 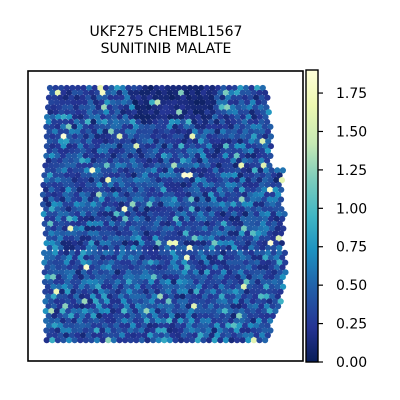 I want to click on colorbar-tick-label: 0.25, so click(x=351, y=325).